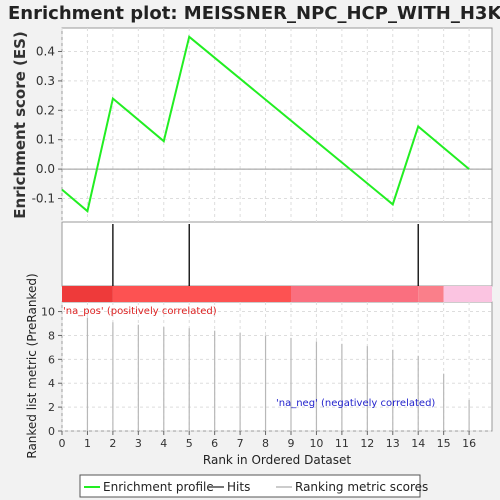 This screenshot has height=500, width=500. What do you see at coordinates (444, 443) in the screenshot?
I see `x-tick-label: 15` at bounding box center [444, 443].